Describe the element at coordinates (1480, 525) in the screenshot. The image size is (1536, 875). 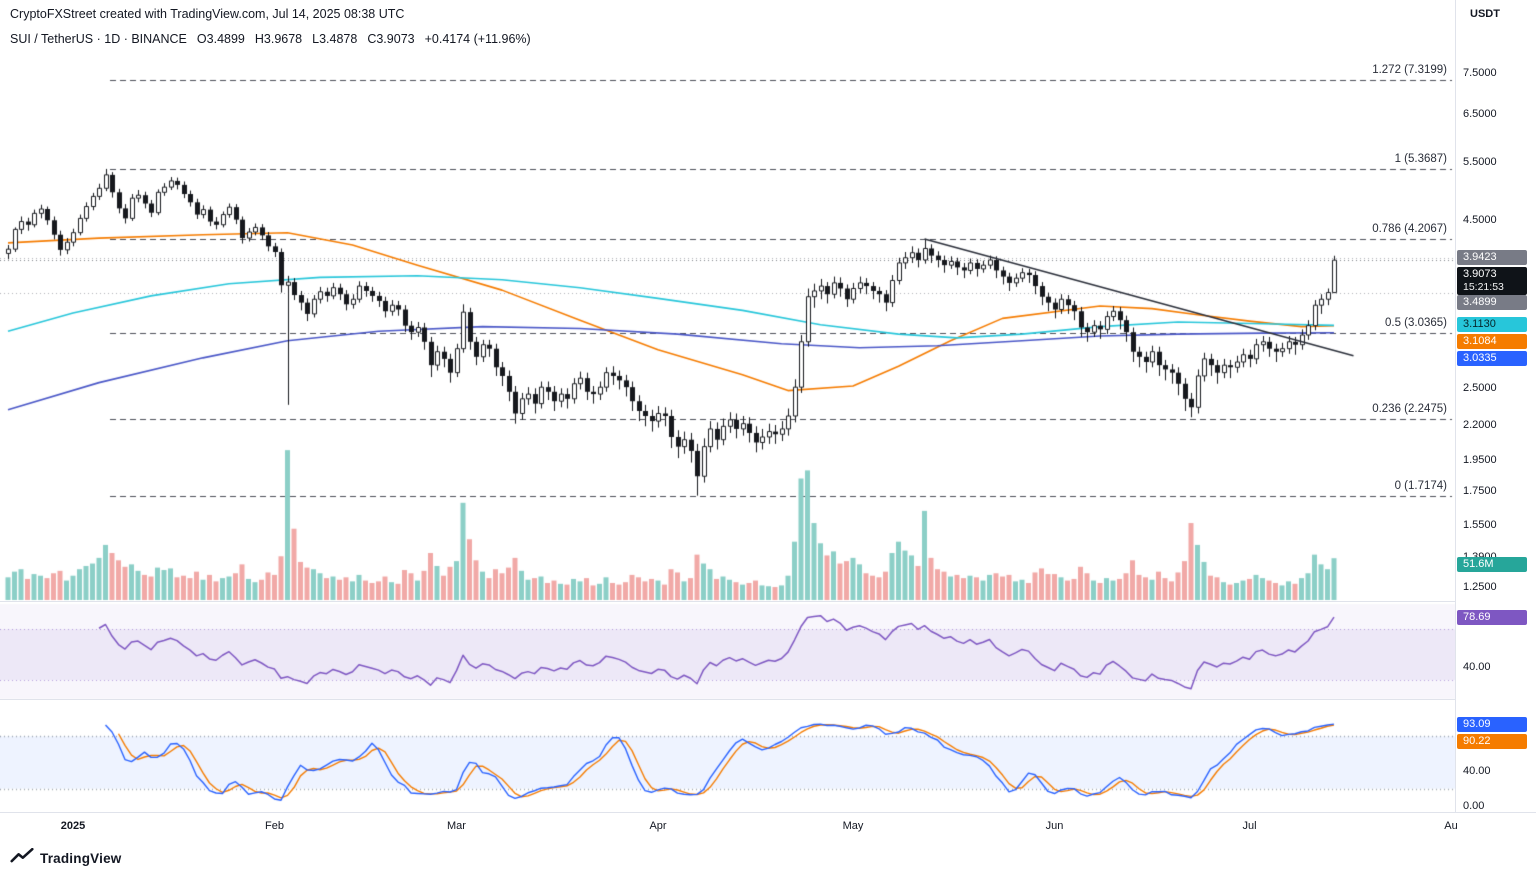
I see `price-axis-label: 1.5500` at that location.